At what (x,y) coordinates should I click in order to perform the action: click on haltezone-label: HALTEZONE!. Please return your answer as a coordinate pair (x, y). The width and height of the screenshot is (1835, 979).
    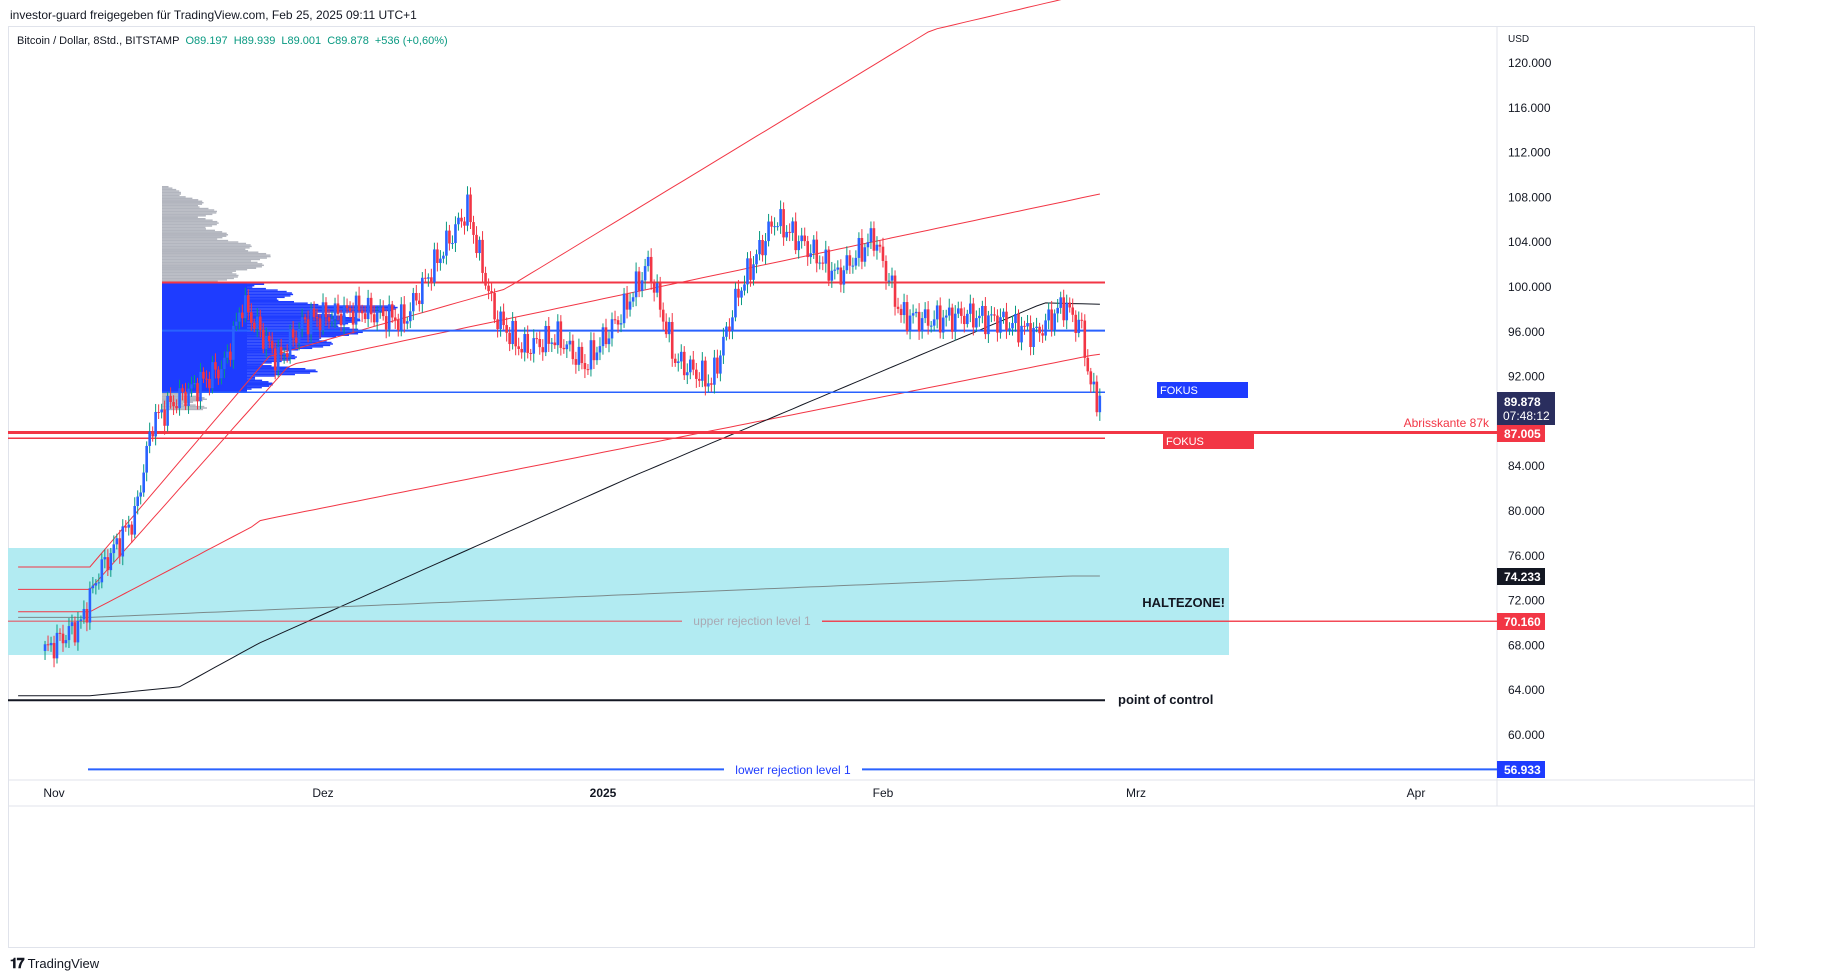
    Looking at the image, I should click on (1183, 602).